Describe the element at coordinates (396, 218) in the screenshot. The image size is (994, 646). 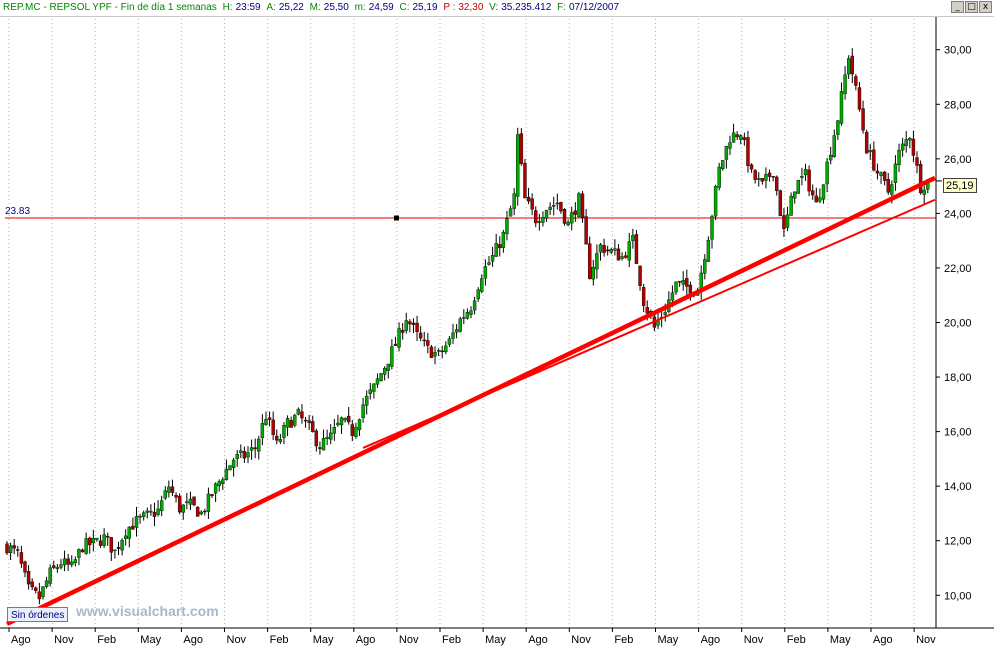
I see `line-handle` at that location.